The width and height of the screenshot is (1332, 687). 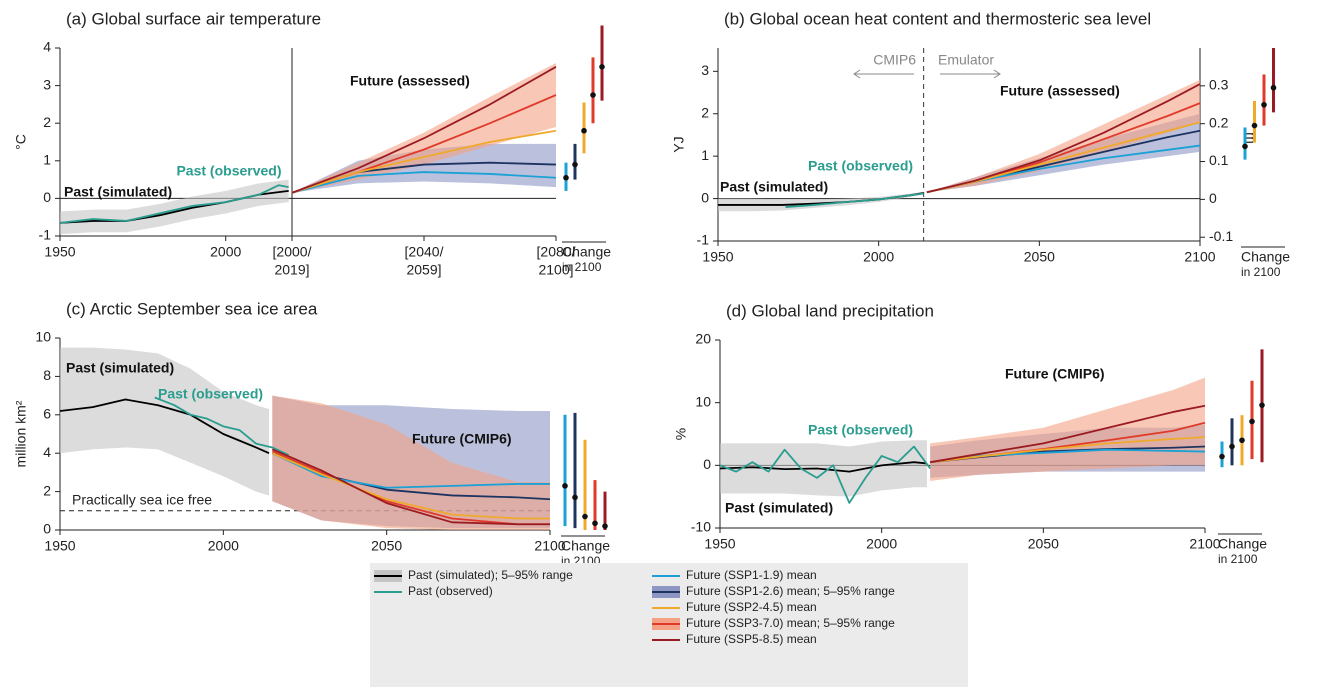 What do you see at coordinates (790, 623) in the screenshot?
I see `legend-label: Future (SSP3-7.0) mean; 5–95% range` at bounding box center [790, 623].